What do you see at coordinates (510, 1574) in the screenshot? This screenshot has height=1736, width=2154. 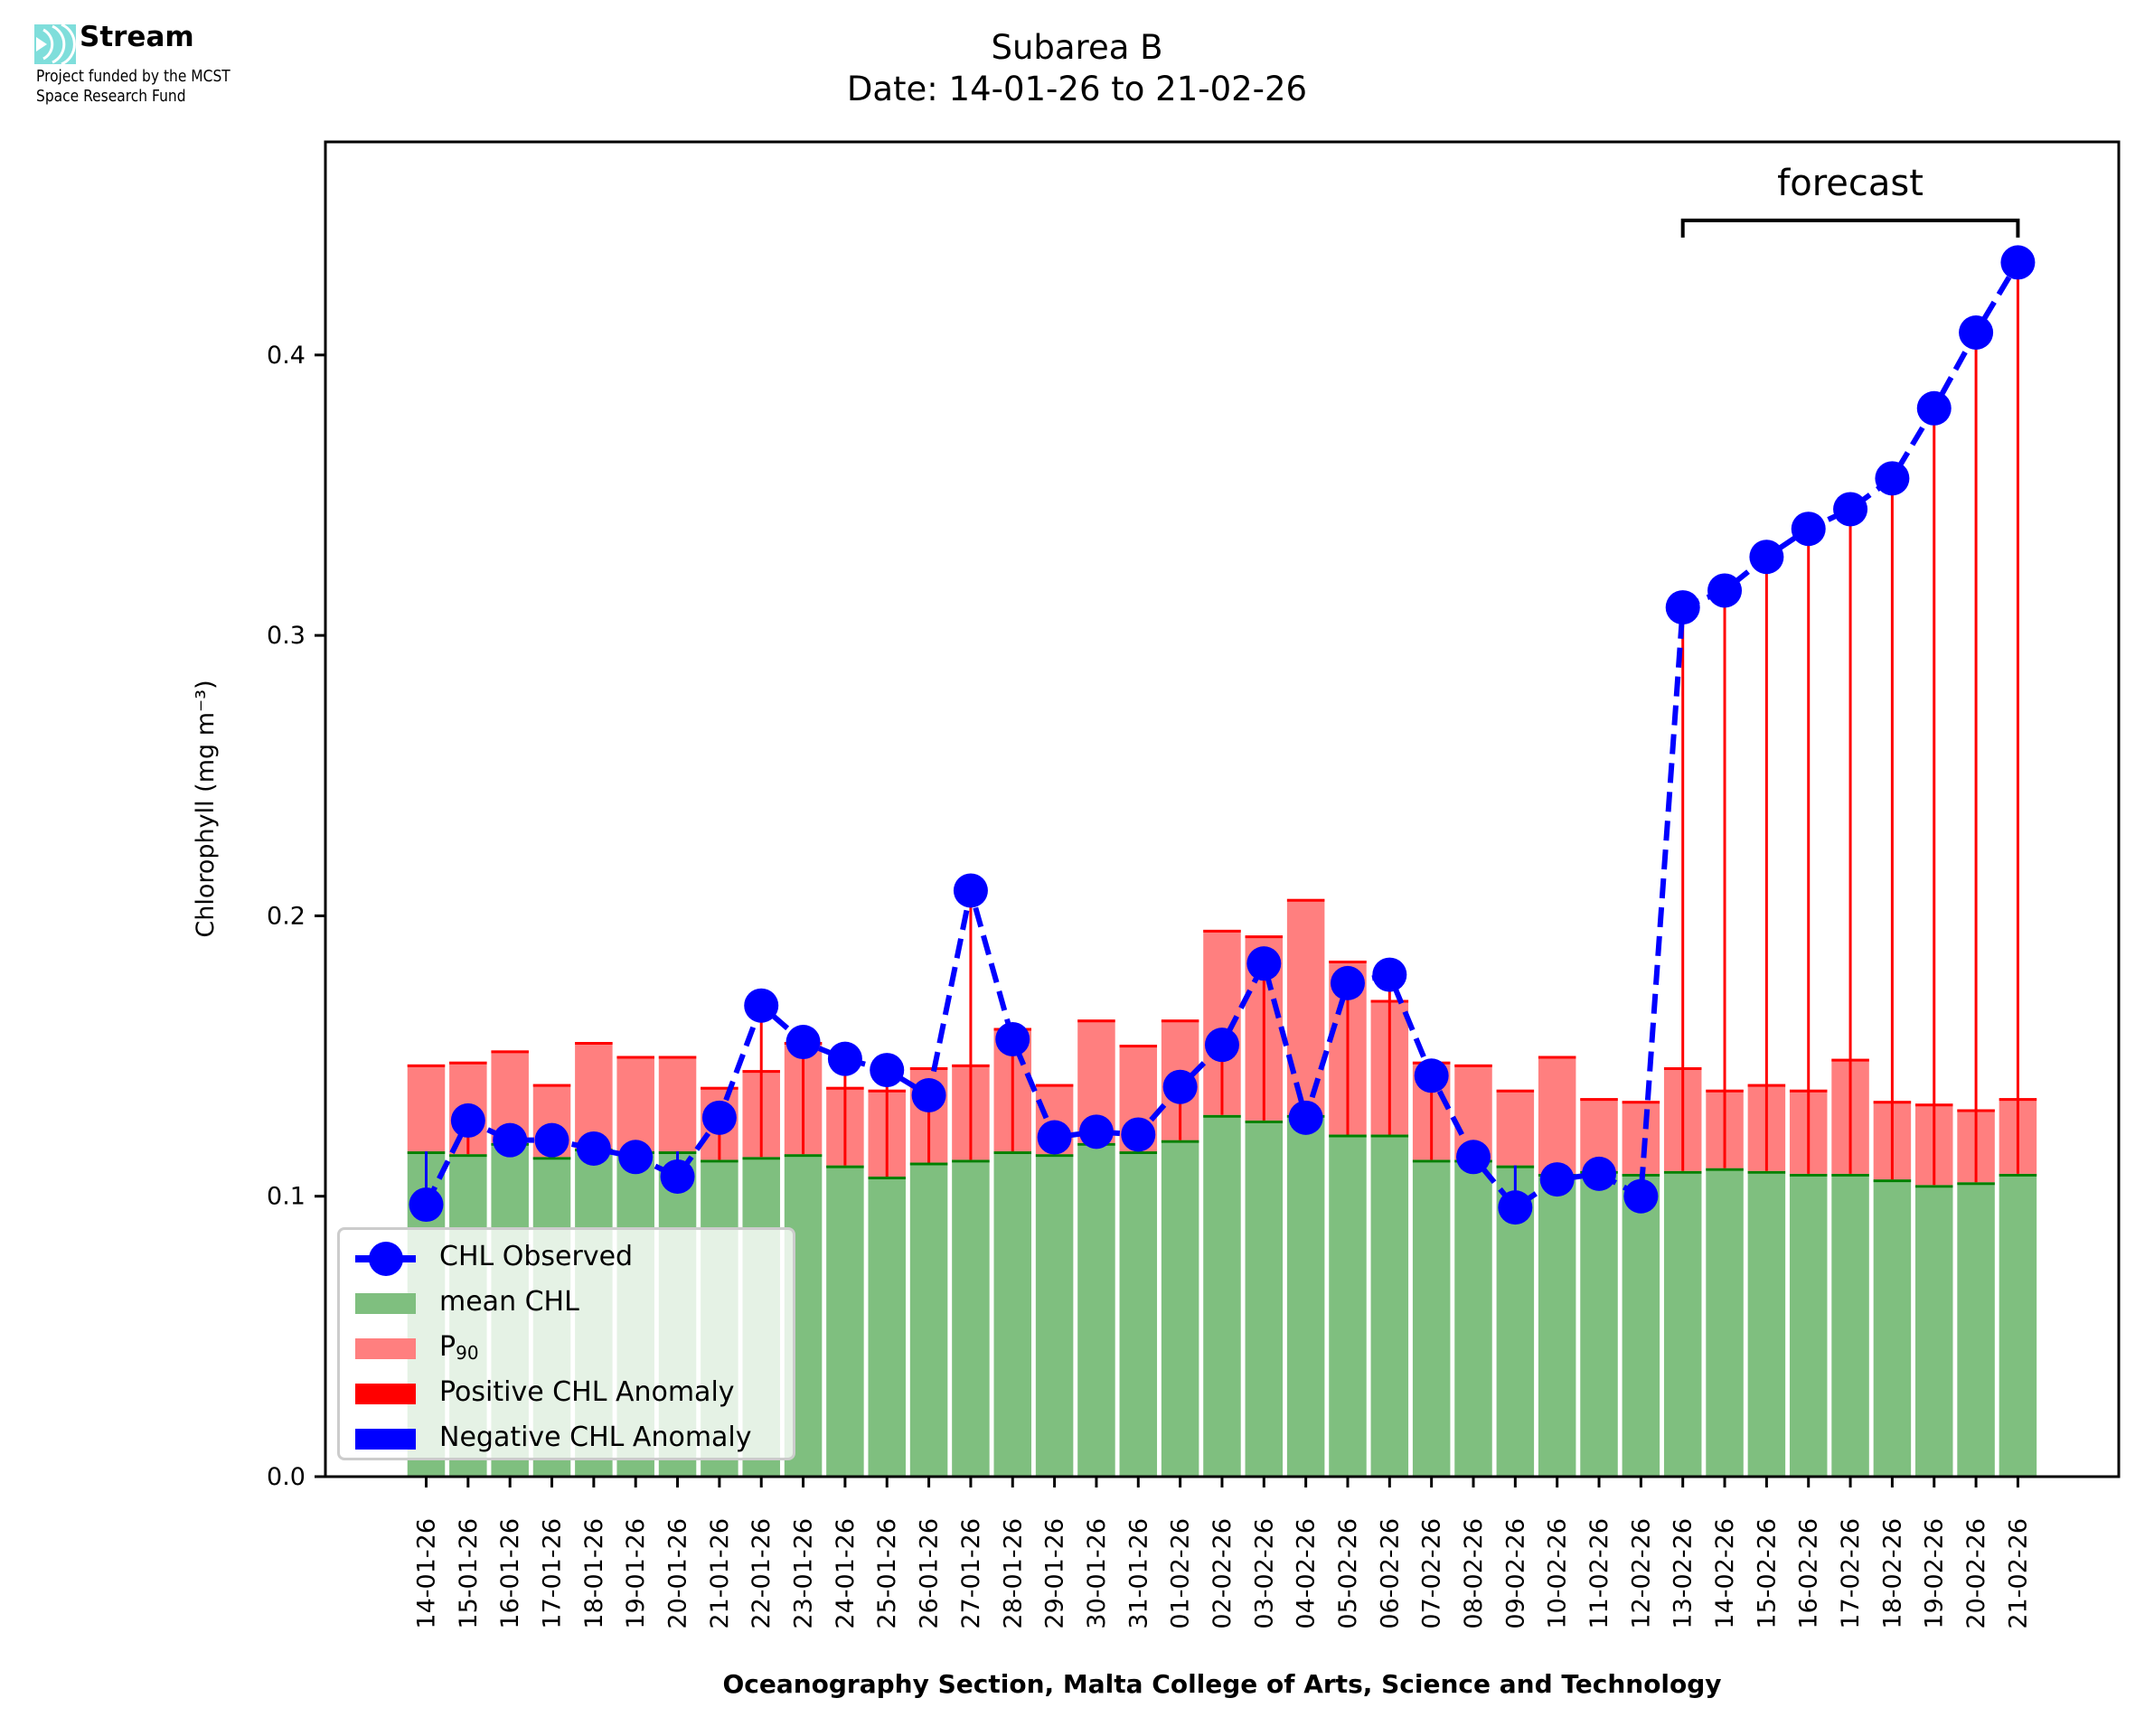 I see `x-tick-label: 16-01-26` at bounding box center [510, 1574].